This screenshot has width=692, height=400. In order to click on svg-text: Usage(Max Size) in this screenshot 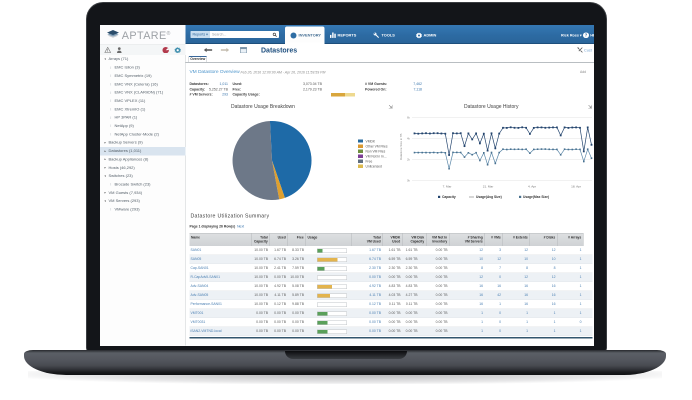, I will do `click(536, 197)`.